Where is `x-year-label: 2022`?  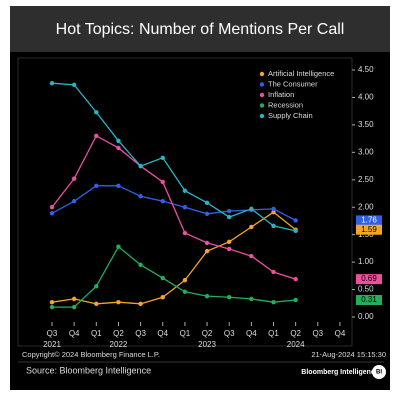
x-year-label: 2022 is located at coordinates (119, 344).